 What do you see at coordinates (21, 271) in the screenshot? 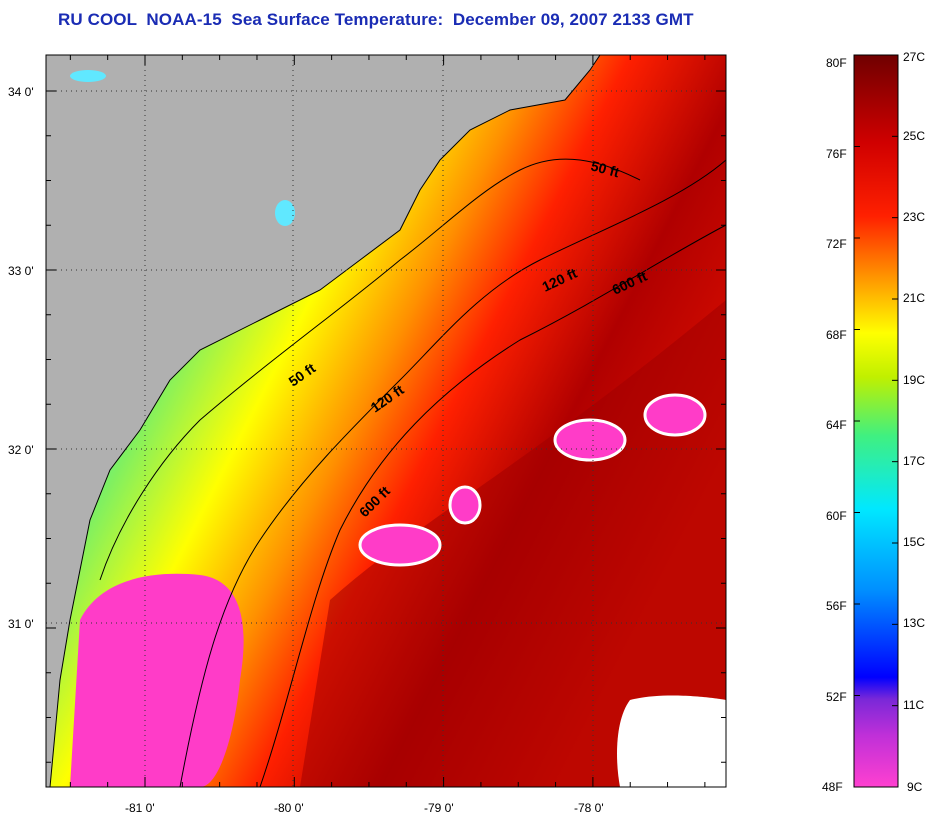
I see `lat-label-33: 33 0'` at bounding box center [21, 271].